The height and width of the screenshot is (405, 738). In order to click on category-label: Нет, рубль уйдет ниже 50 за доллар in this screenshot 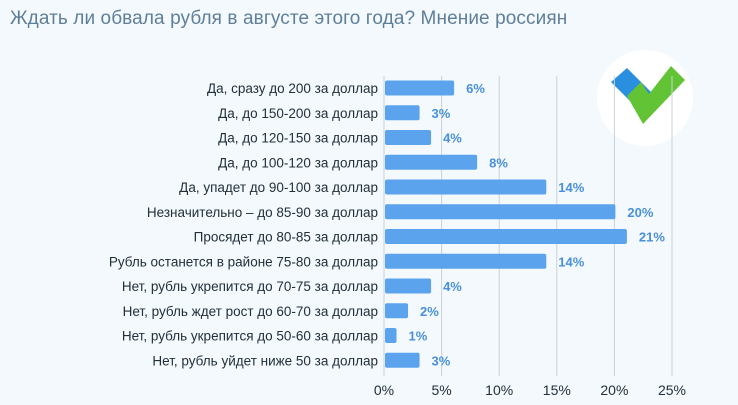, I will do `click(265, 360)`.